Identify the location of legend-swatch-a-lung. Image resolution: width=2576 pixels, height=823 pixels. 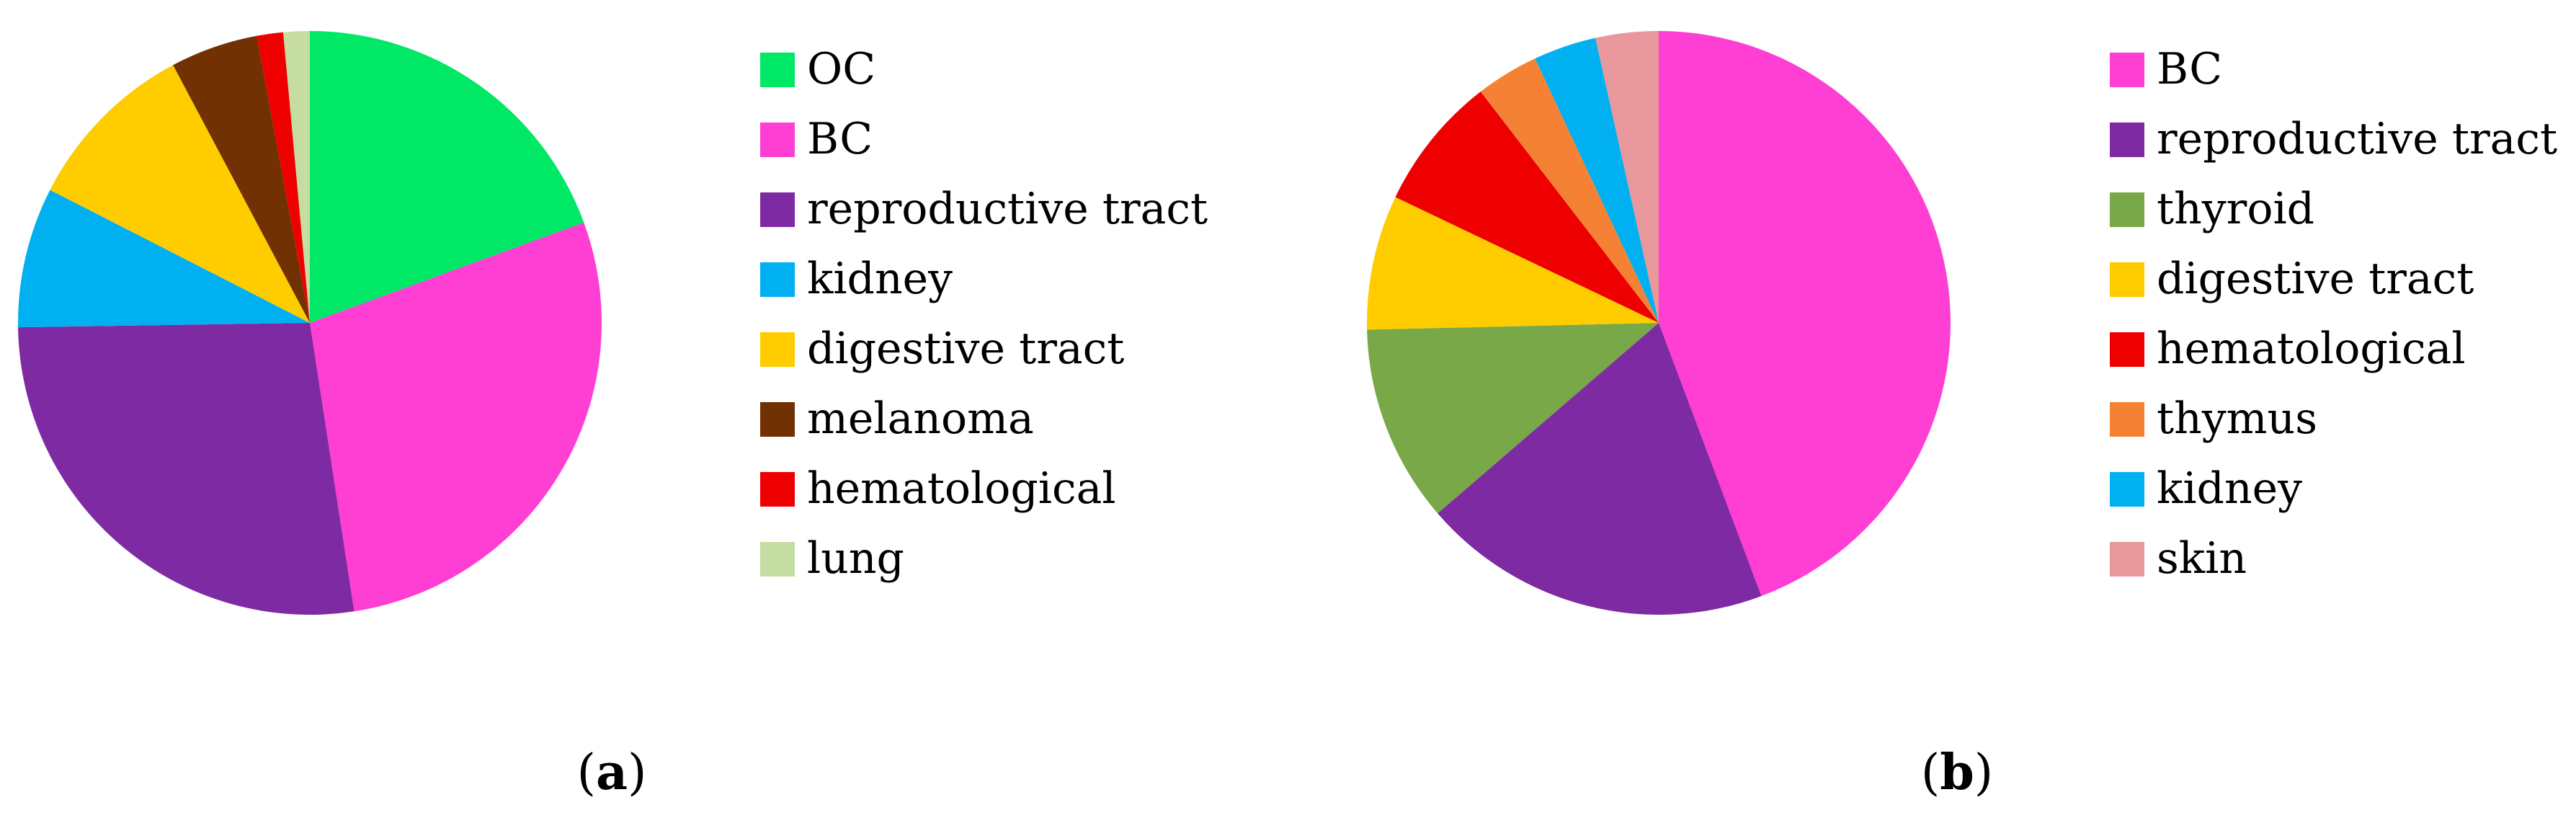
(777, 559).